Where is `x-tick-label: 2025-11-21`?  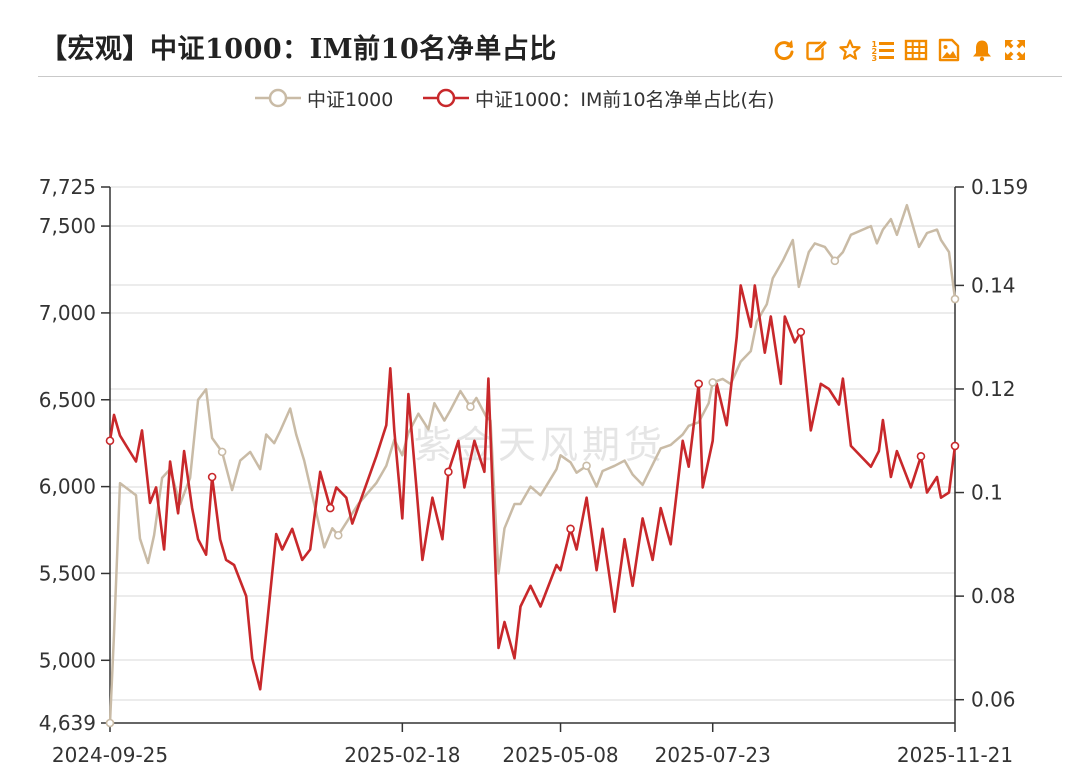 x-tick-label: 2025-11-21 is located at coordinates (955, 755).